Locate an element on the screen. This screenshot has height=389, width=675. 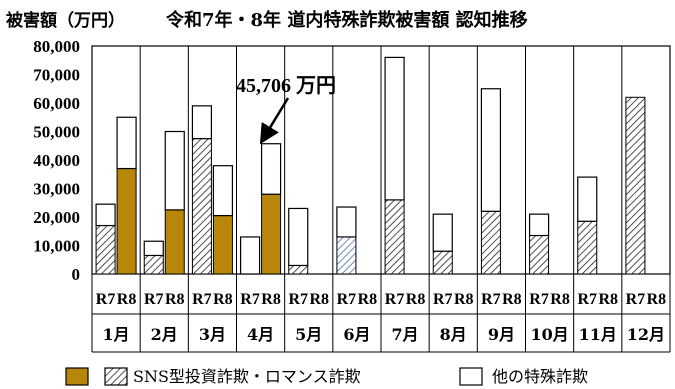
y-tick-label: 60,000 is located at coordinates (56, 103).